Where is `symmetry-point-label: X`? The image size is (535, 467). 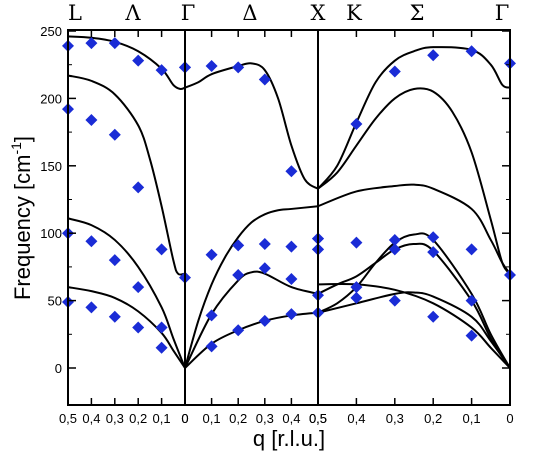 symmetry-point-label: X is located at coordinates (318, 13).